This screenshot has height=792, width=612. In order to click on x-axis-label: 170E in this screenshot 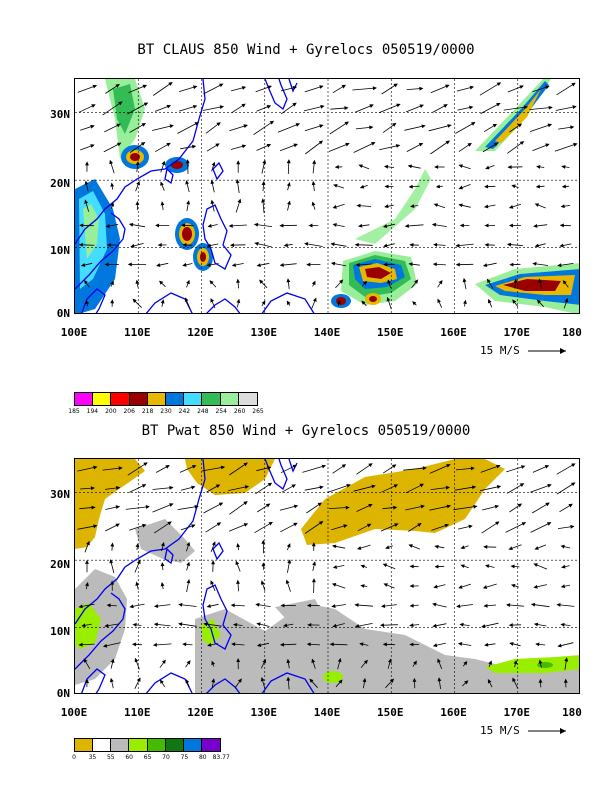, I will do `click(517, 332)`.